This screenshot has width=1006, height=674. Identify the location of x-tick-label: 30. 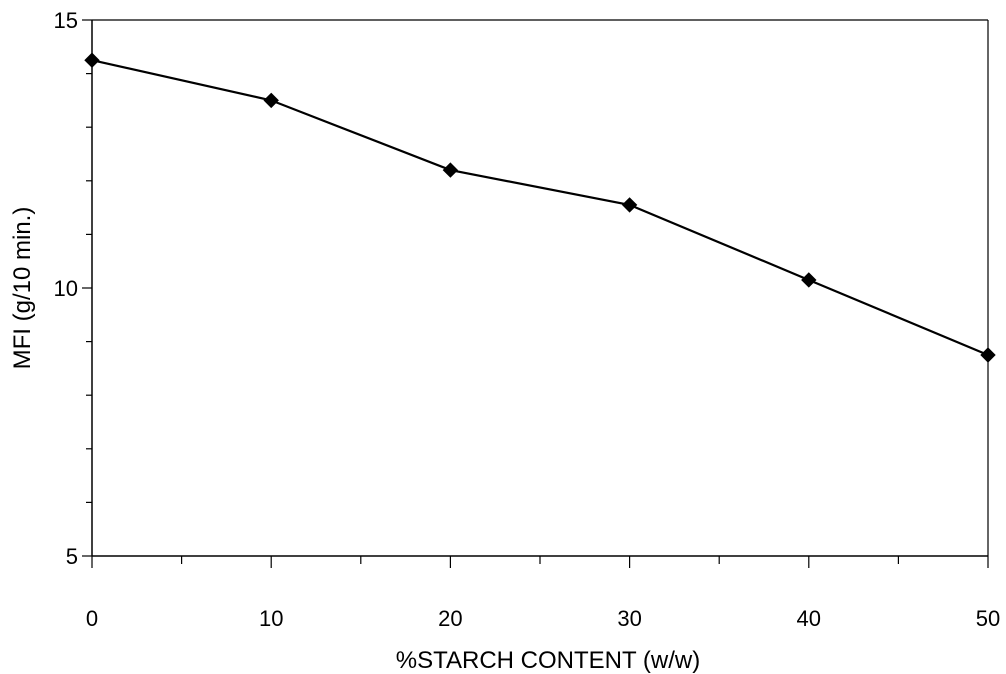
(629, 618).